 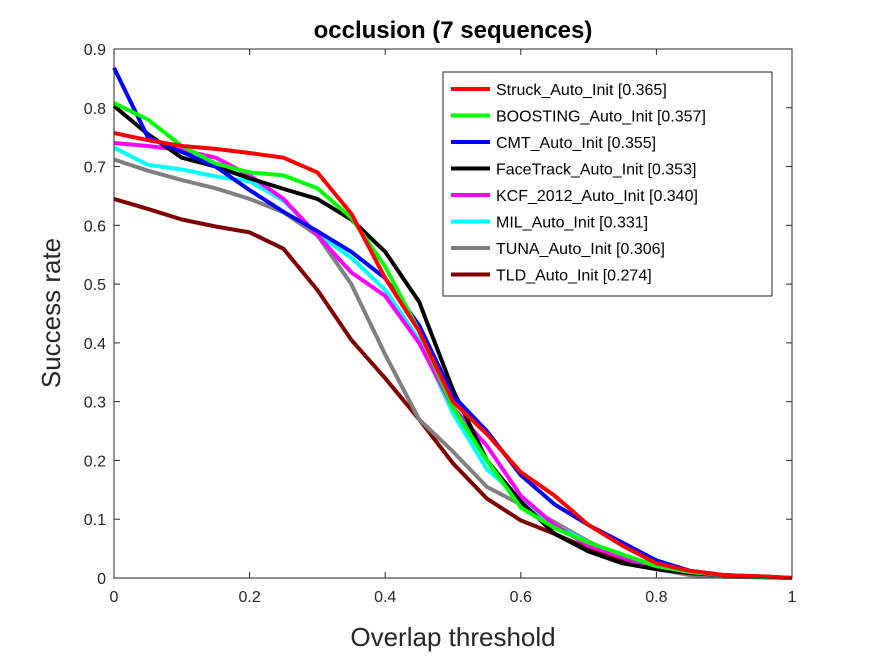 What do you see at coordinates (101, 579) in the screenshot?
I see `y-tick-label: 0` at bounding box center [101, 579].